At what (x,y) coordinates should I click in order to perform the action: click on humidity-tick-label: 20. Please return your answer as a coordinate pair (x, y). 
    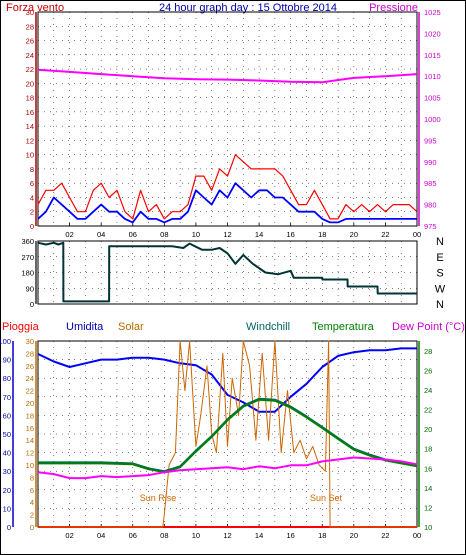
    Looking at the image, I should click on (7, 490).